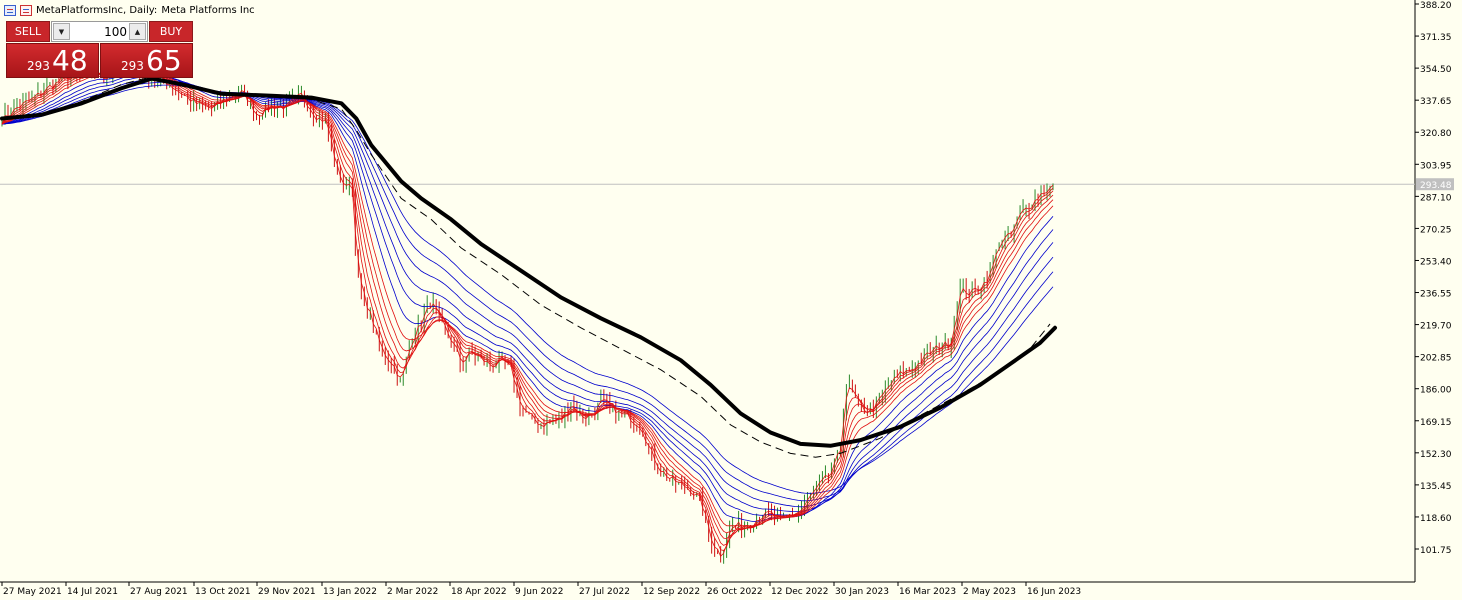  Describe the element at coordinates (1436, 295) in the screenshot. I see `y-tick-label-9: 236.55` at that location.